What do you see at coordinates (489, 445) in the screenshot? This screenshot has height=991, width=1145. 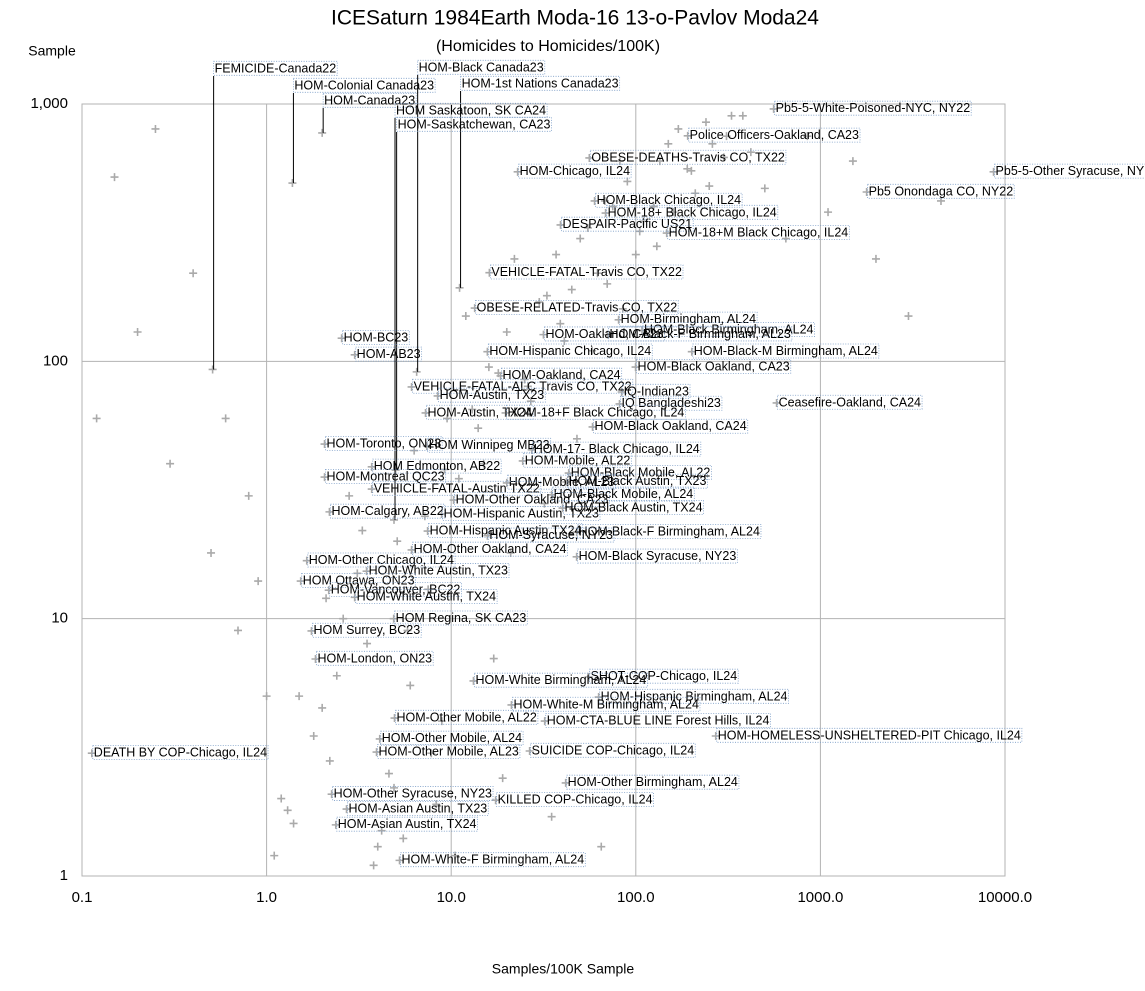 I see `point-label: HOM Winnipeg MB23` at bounding box center [489, 445].